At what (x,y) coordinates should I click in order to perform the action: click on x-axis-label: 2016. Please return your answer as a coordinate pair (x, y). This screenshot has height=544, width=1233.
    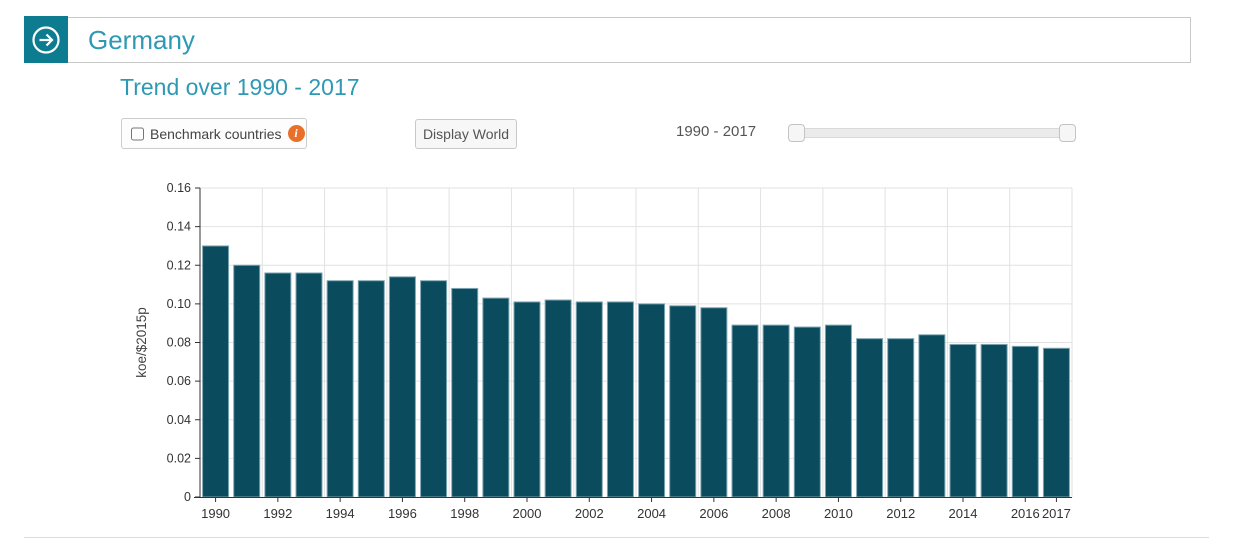
    Looking at the image, I should click on (1025, 513).